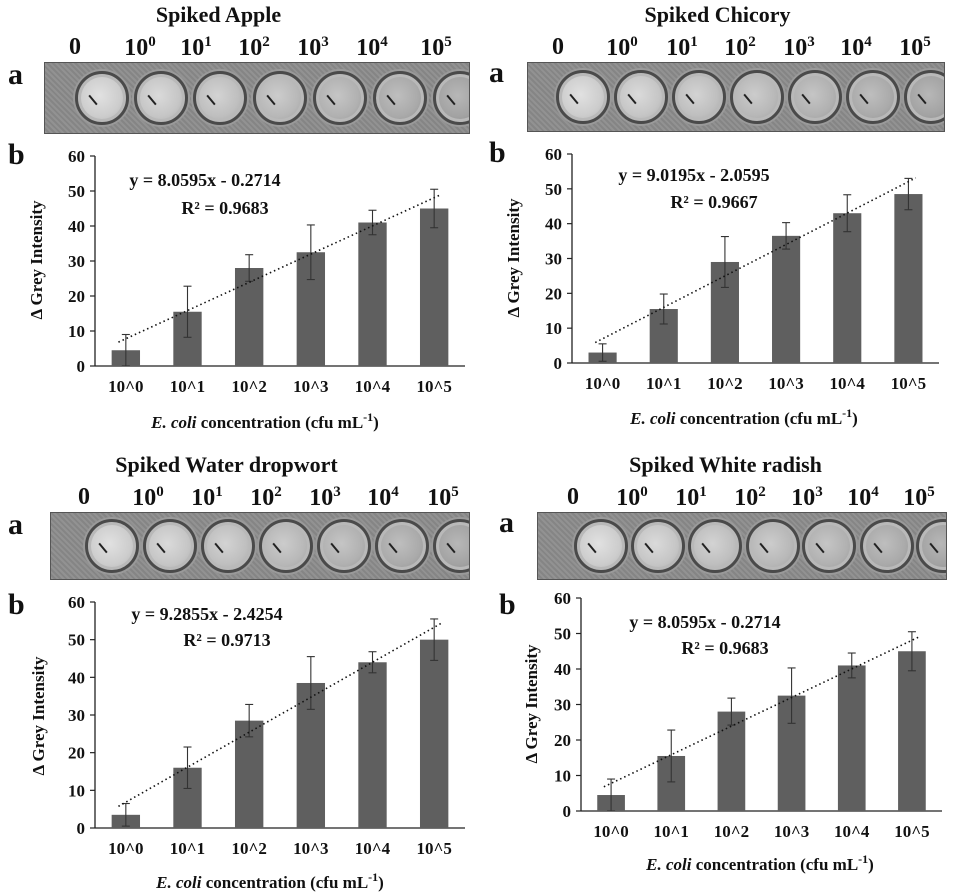 The width and height of the screenshot is (954, 893). I want to click on y-tick-label: 40, so click(562, 669).